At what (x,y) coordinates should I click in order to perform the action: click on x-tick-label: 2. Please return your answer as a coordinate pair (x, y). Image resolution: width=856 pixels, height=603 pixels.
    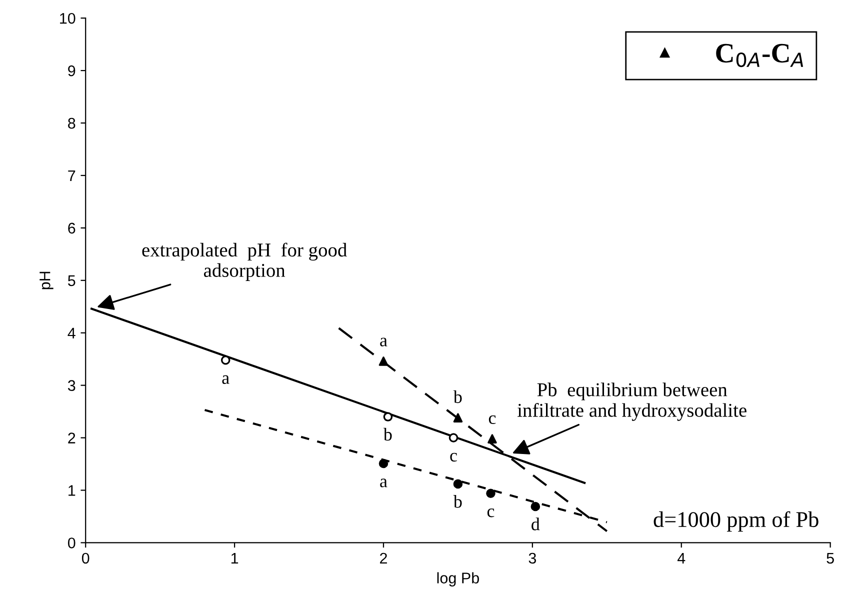
    Looking at the image, I should click on (383, 558).